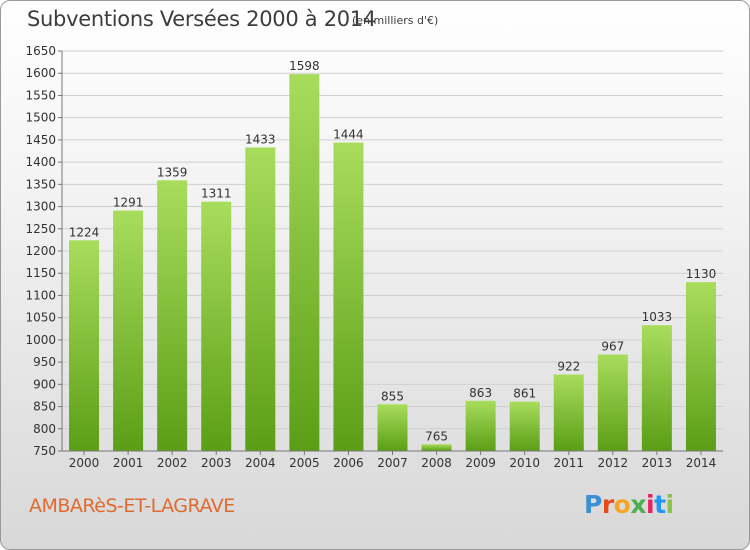 This screenshot has height=550, width=750. What do you see at coordinates (701, 274) in the screenshot?
I see `data-label-2014: 1130` at bounding box center [701, 274].